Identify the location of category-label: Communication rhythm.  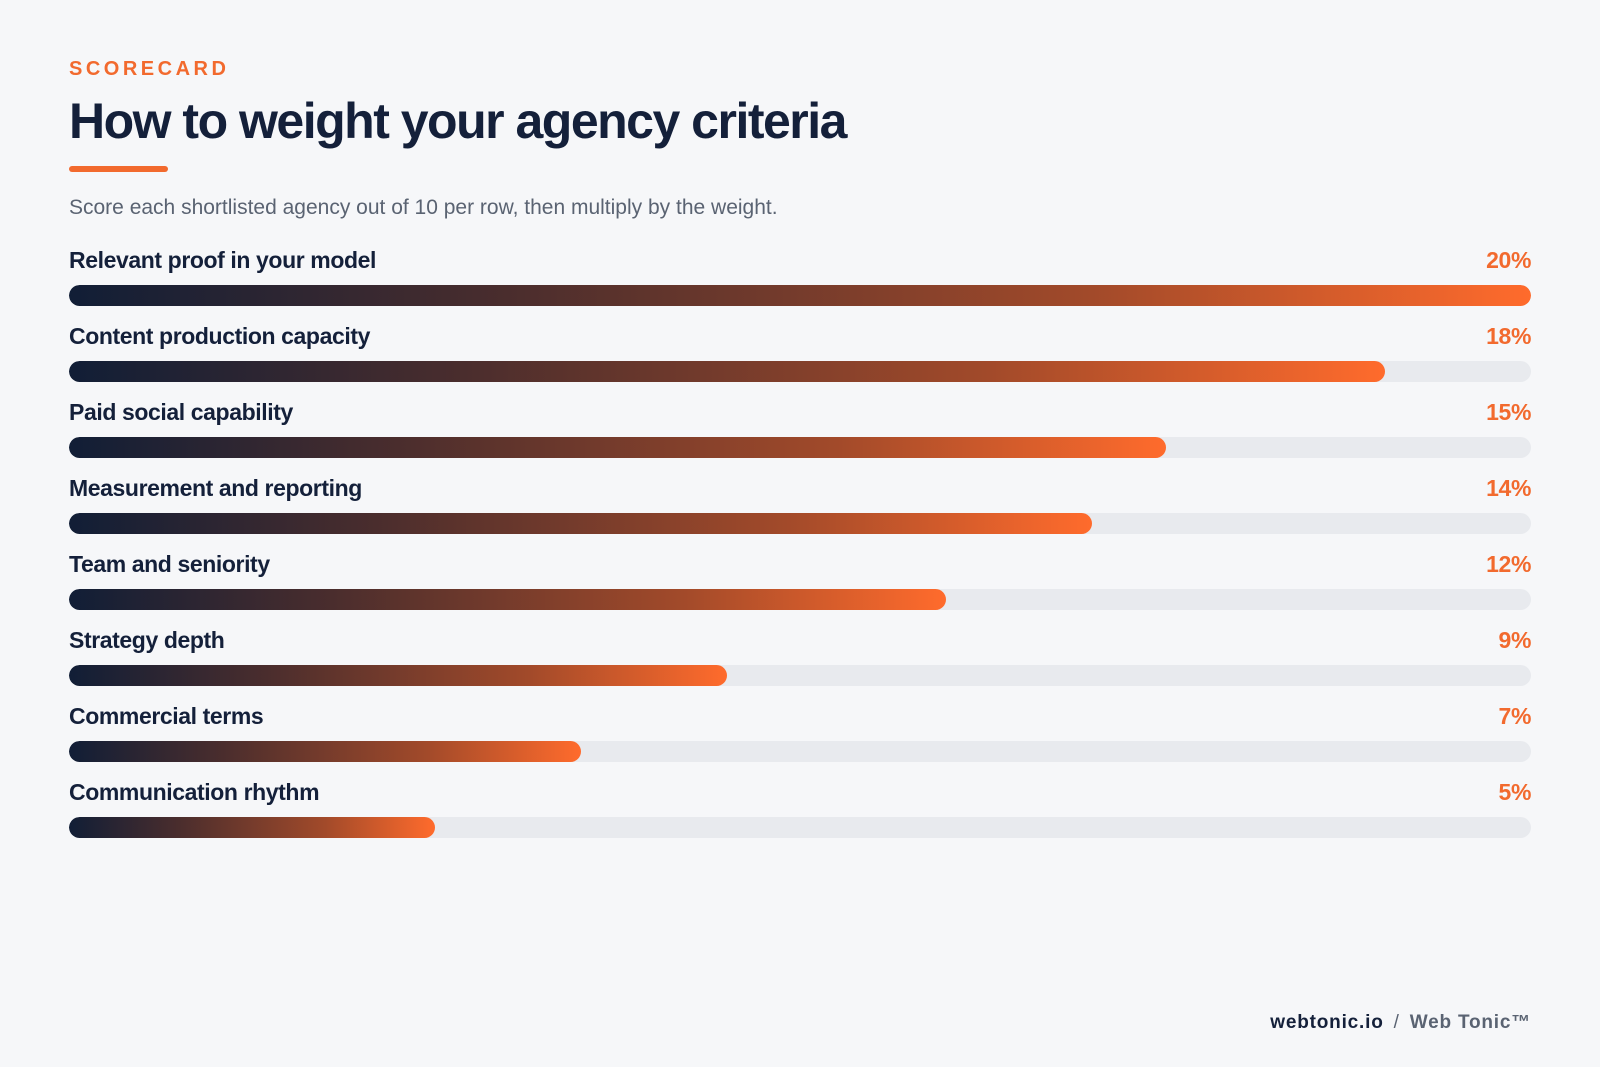
(194, 792).